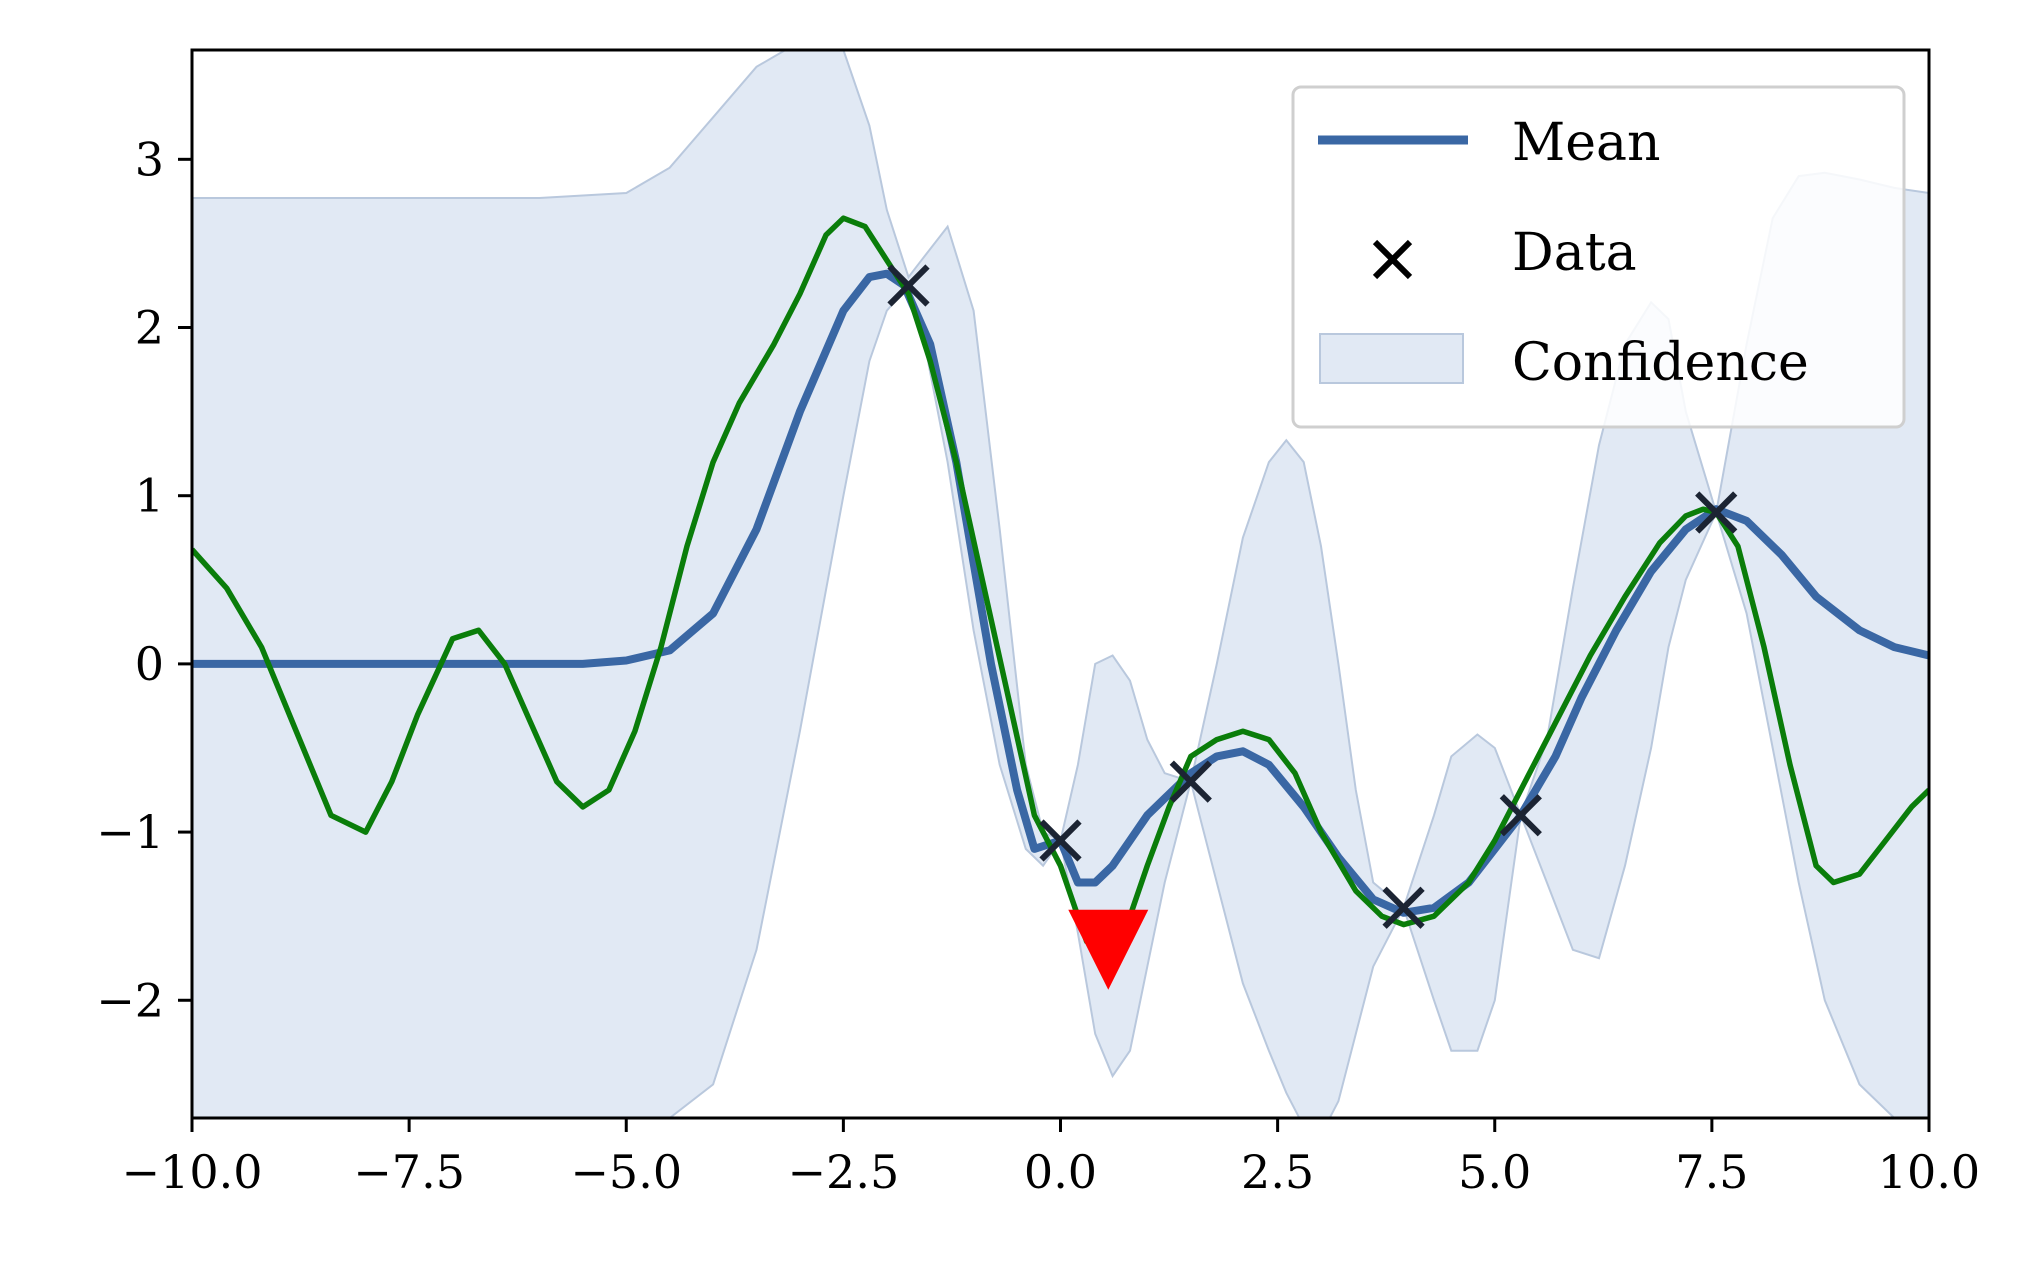 The height and width of the screenshot is (1283, 2025). What do you see at coordinates (1660, 363) in the screenshot?
I see `legend-confidence-label: Confidence` at bounding box center [1660, 363].